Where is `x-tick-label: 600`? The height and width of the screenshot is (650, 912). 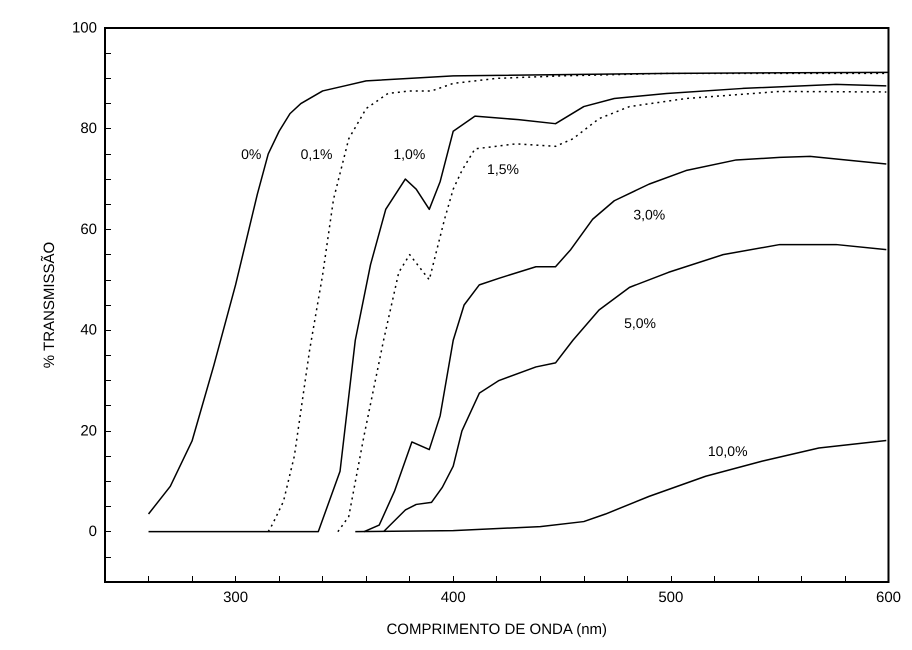
x-tick-label: 600 is located at coordinates (888, 597).